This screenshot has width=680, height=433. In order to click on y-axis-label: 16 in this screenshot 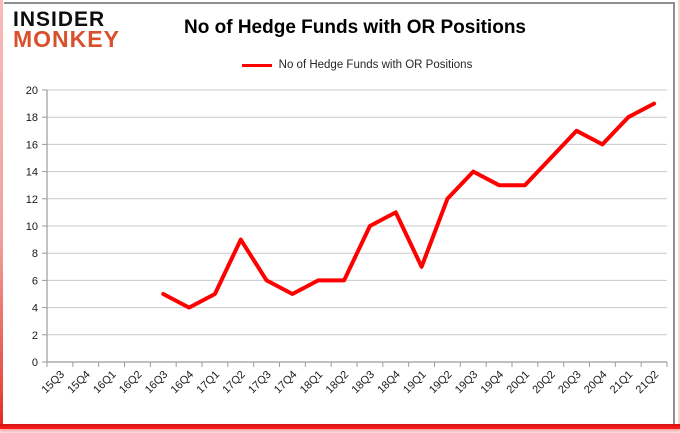, I will do `click(32, 145)`.